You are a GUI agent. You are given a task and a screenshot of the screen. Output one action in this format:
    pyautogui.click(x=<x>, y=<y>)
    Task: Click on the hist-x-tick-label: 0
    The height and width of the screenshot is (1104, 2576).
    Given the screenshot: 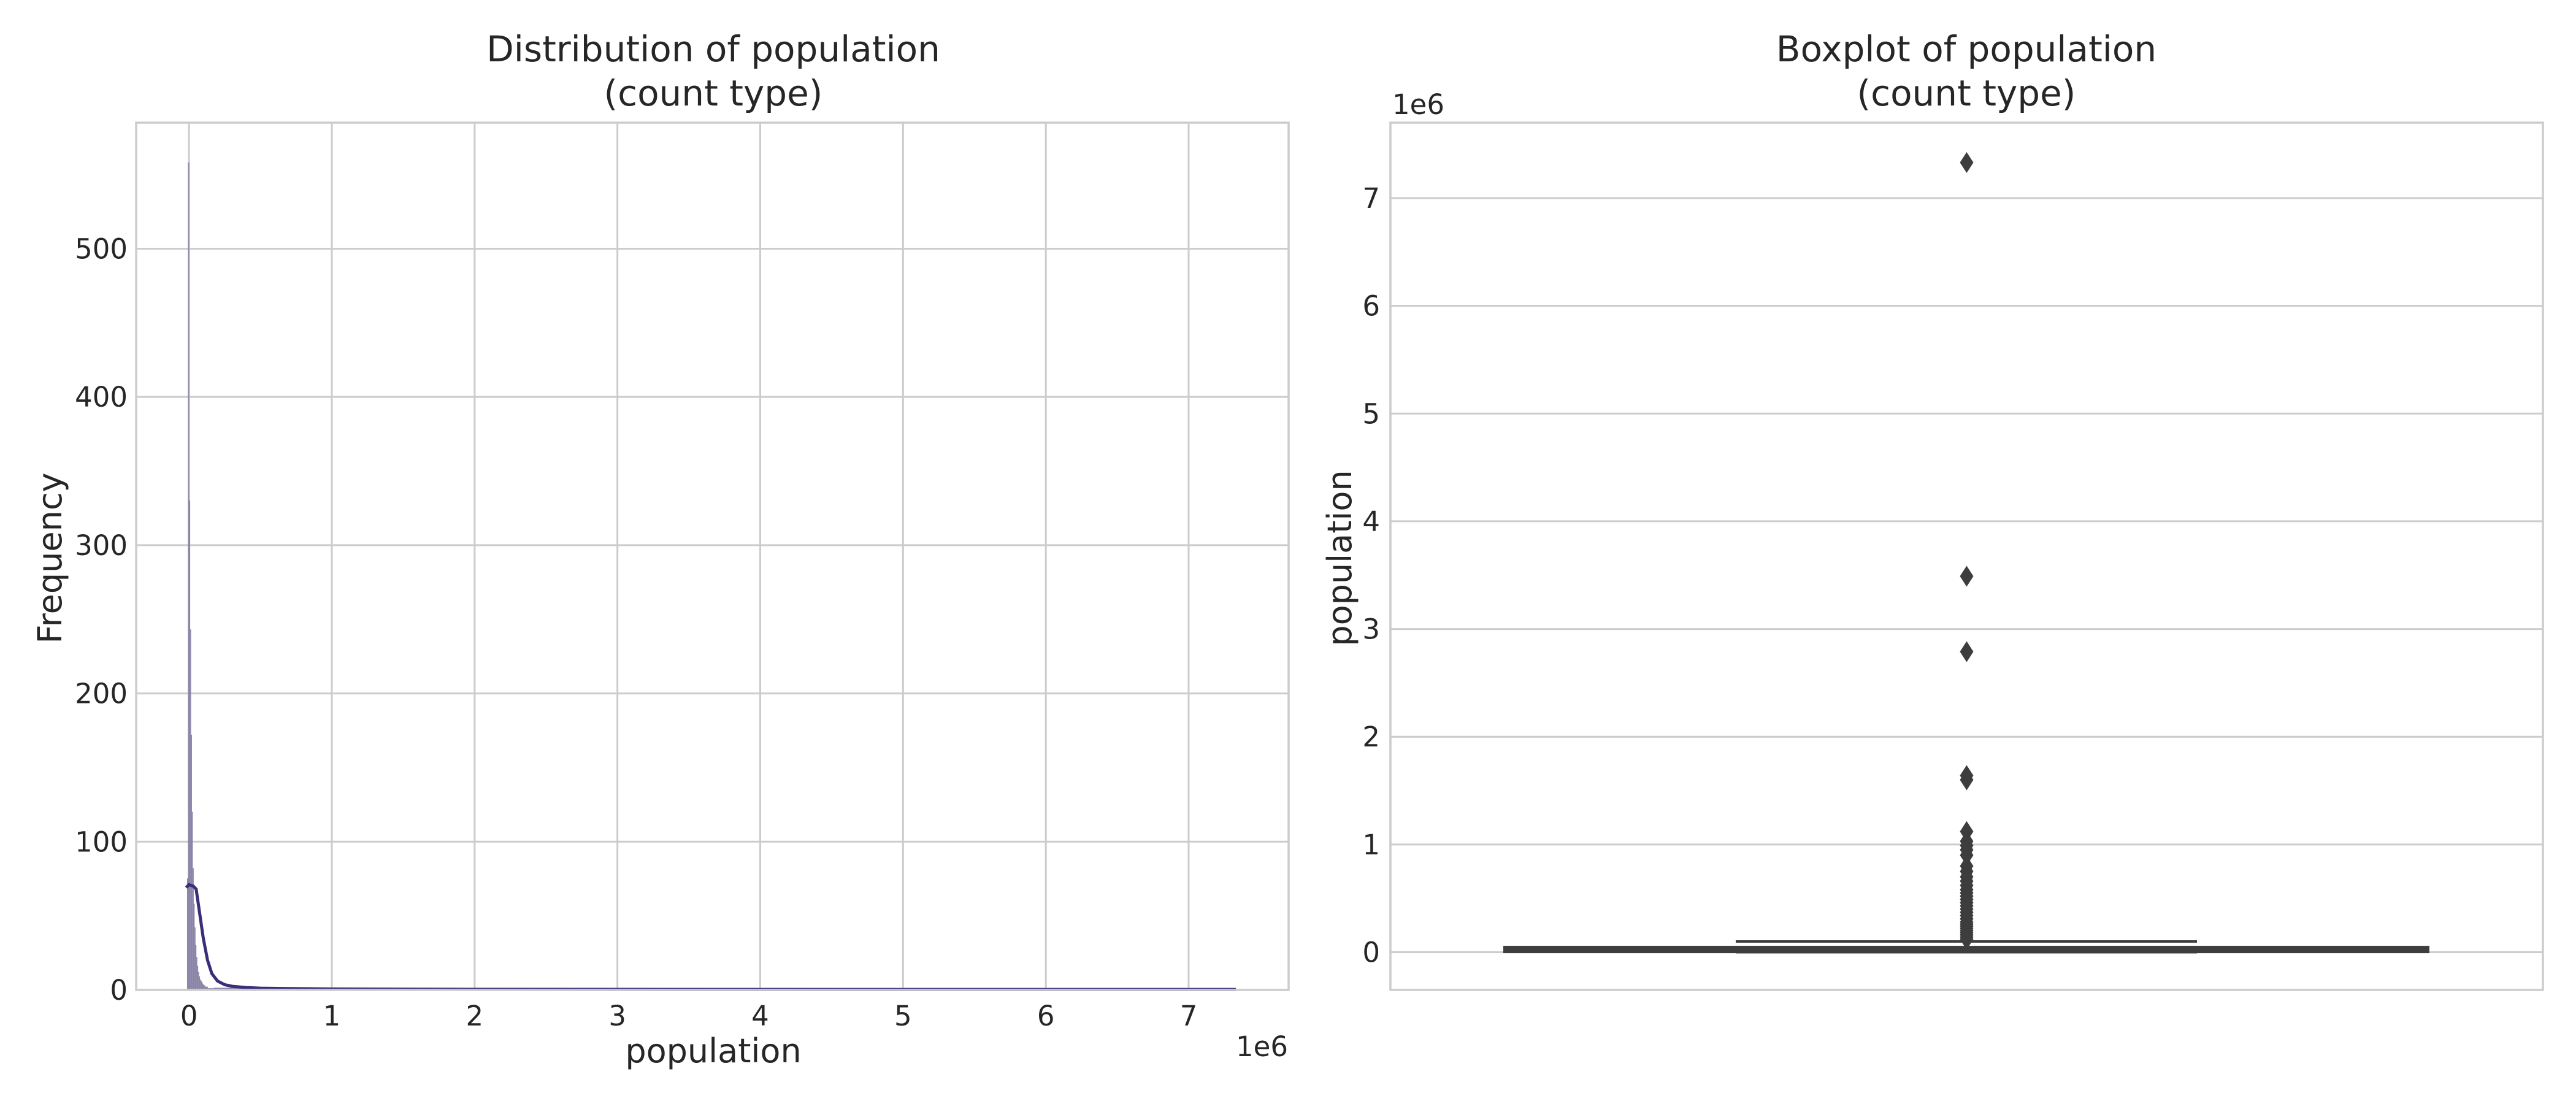 What is the action you would take?
    pyautogui.click(x=189, y=1016)
    